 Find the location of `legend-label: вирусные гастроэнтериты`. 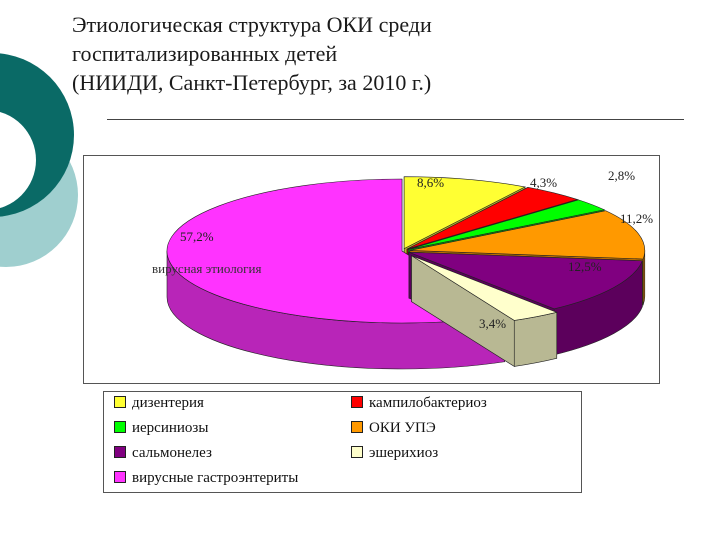

legend-label: вирусные гастроэнтериты is located at coordinates (215, 478).